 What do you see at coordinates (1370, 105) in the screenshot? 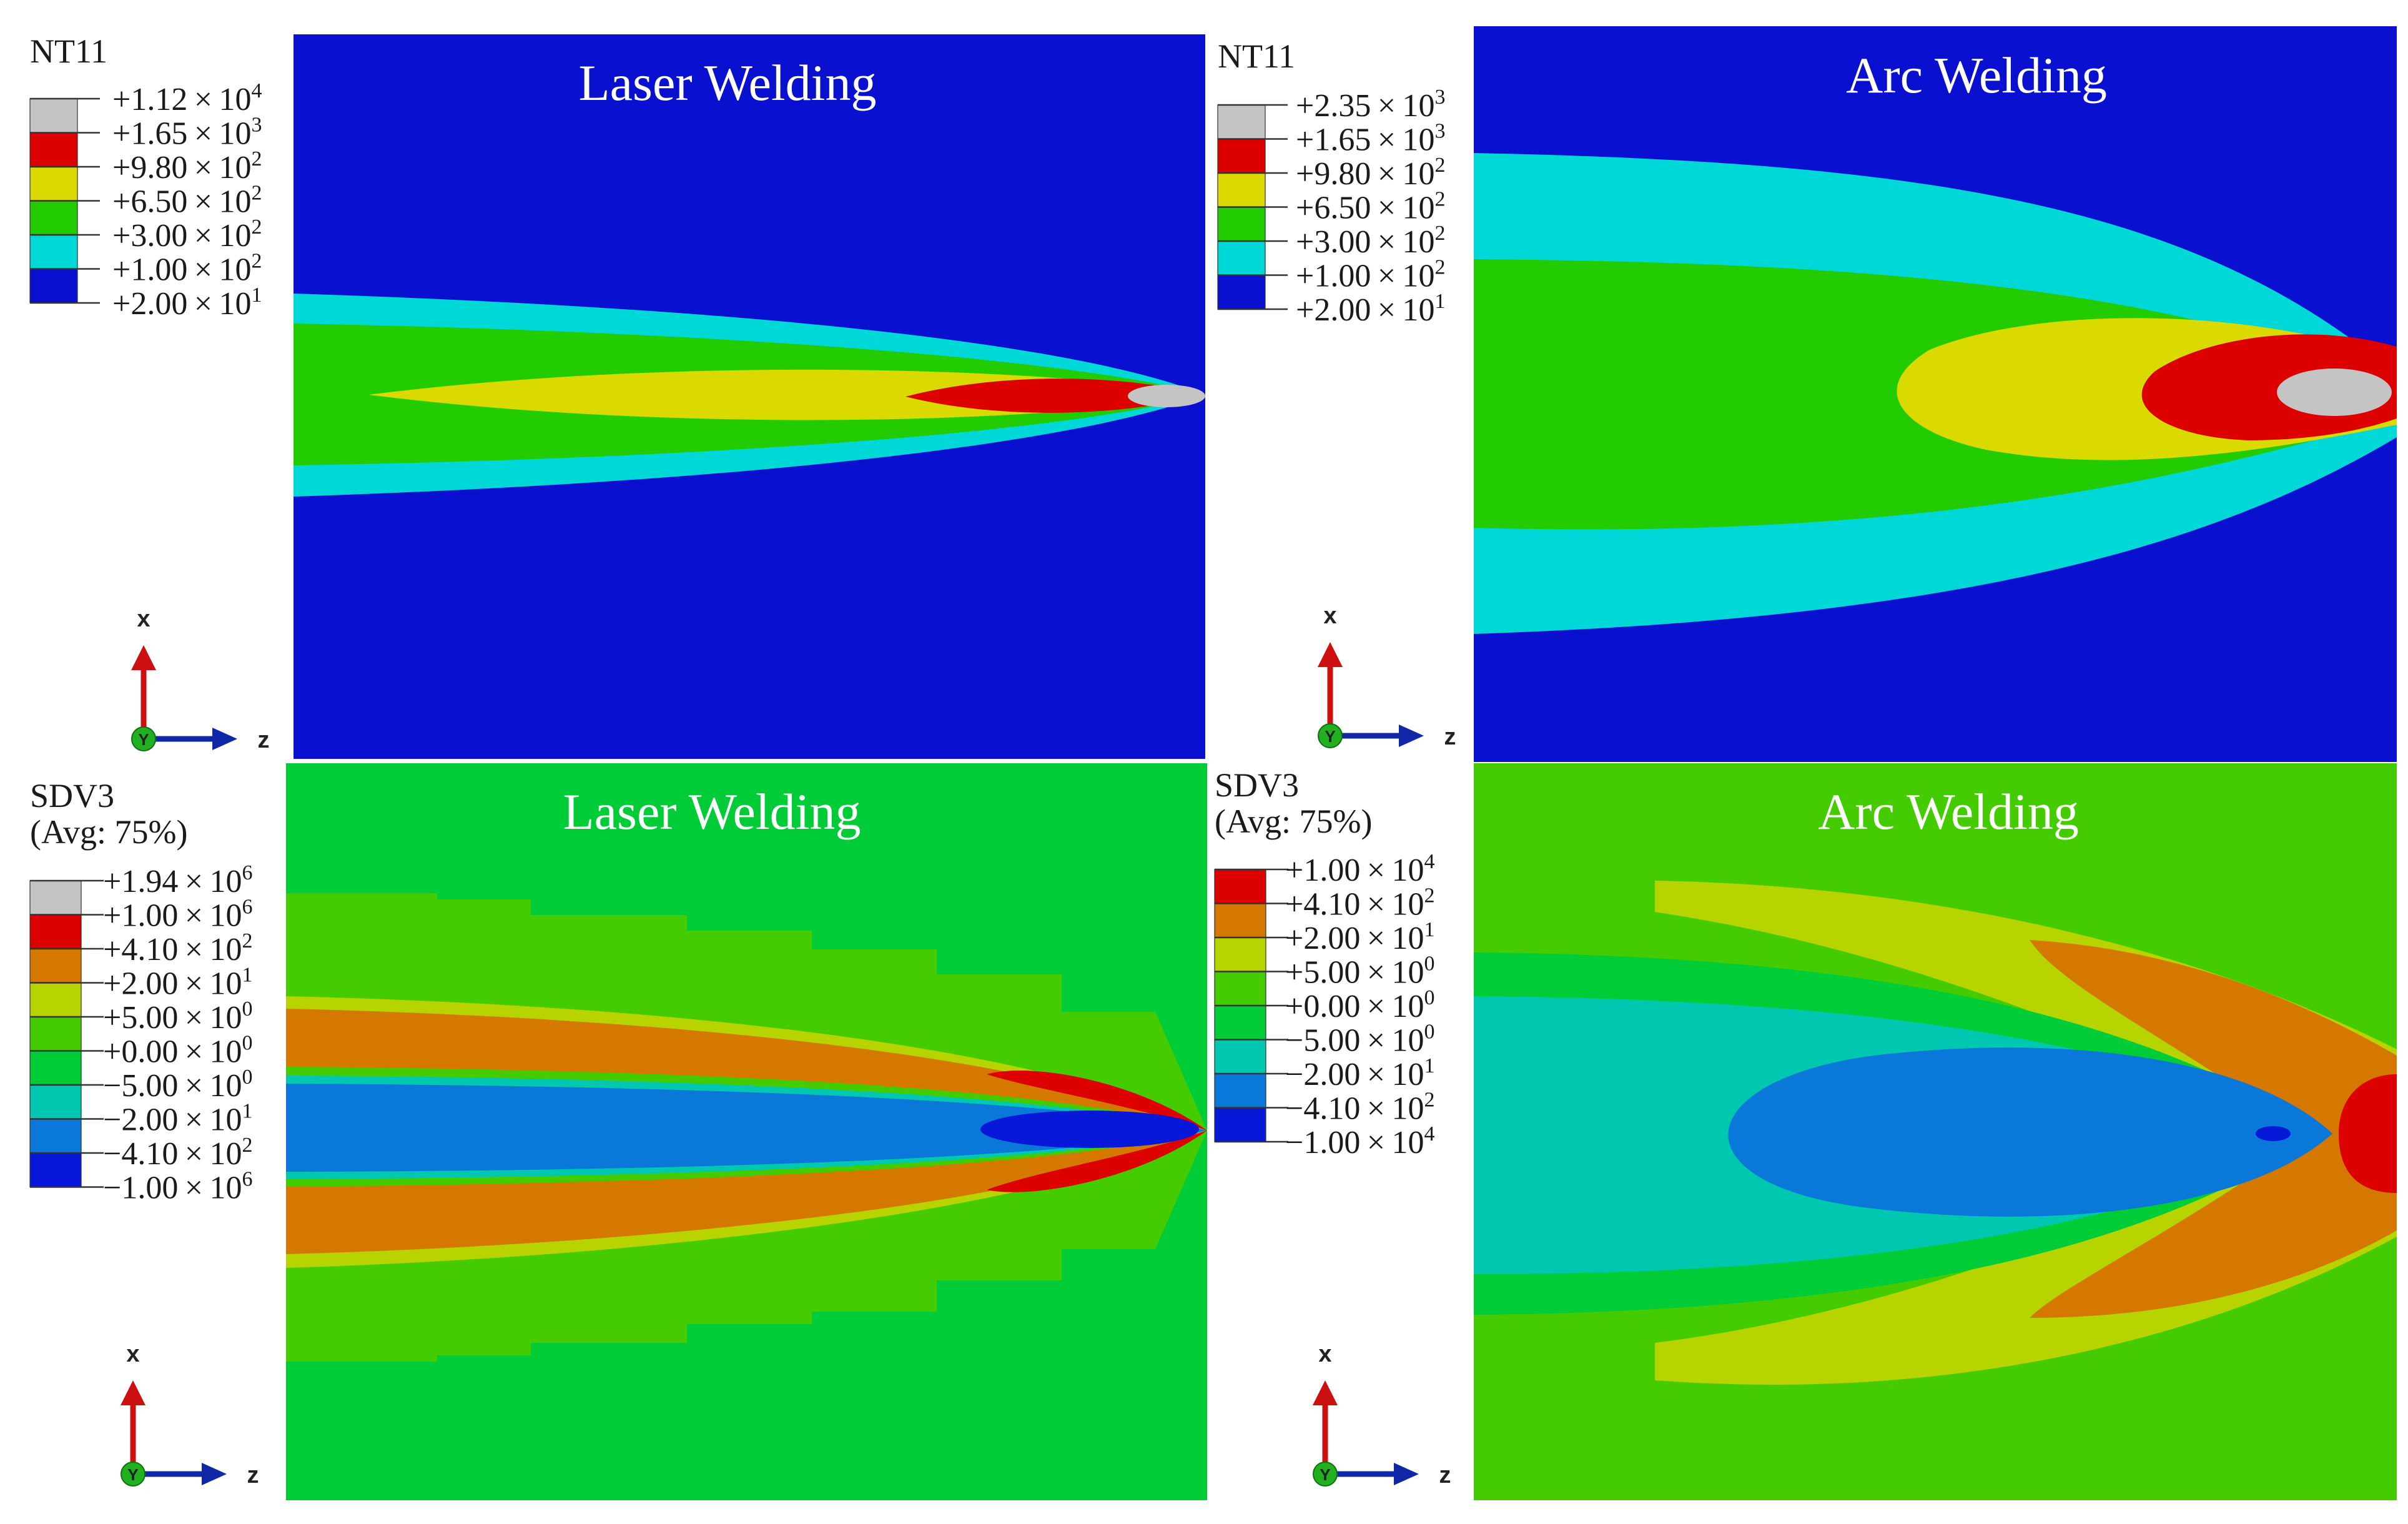
I see `legend-value: +2.35 × 103` at bounding box center [1370, 105].